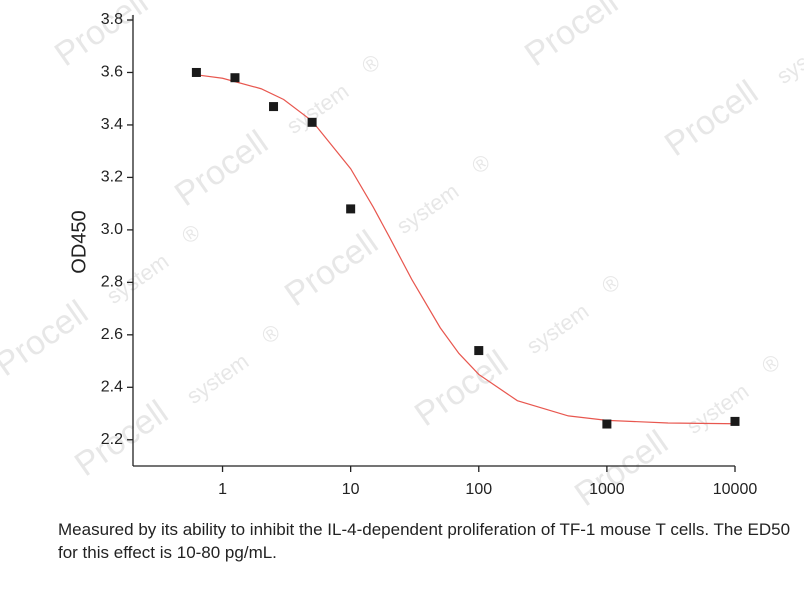  I want to click on x-tick-label: 1000, so click(607, 489).